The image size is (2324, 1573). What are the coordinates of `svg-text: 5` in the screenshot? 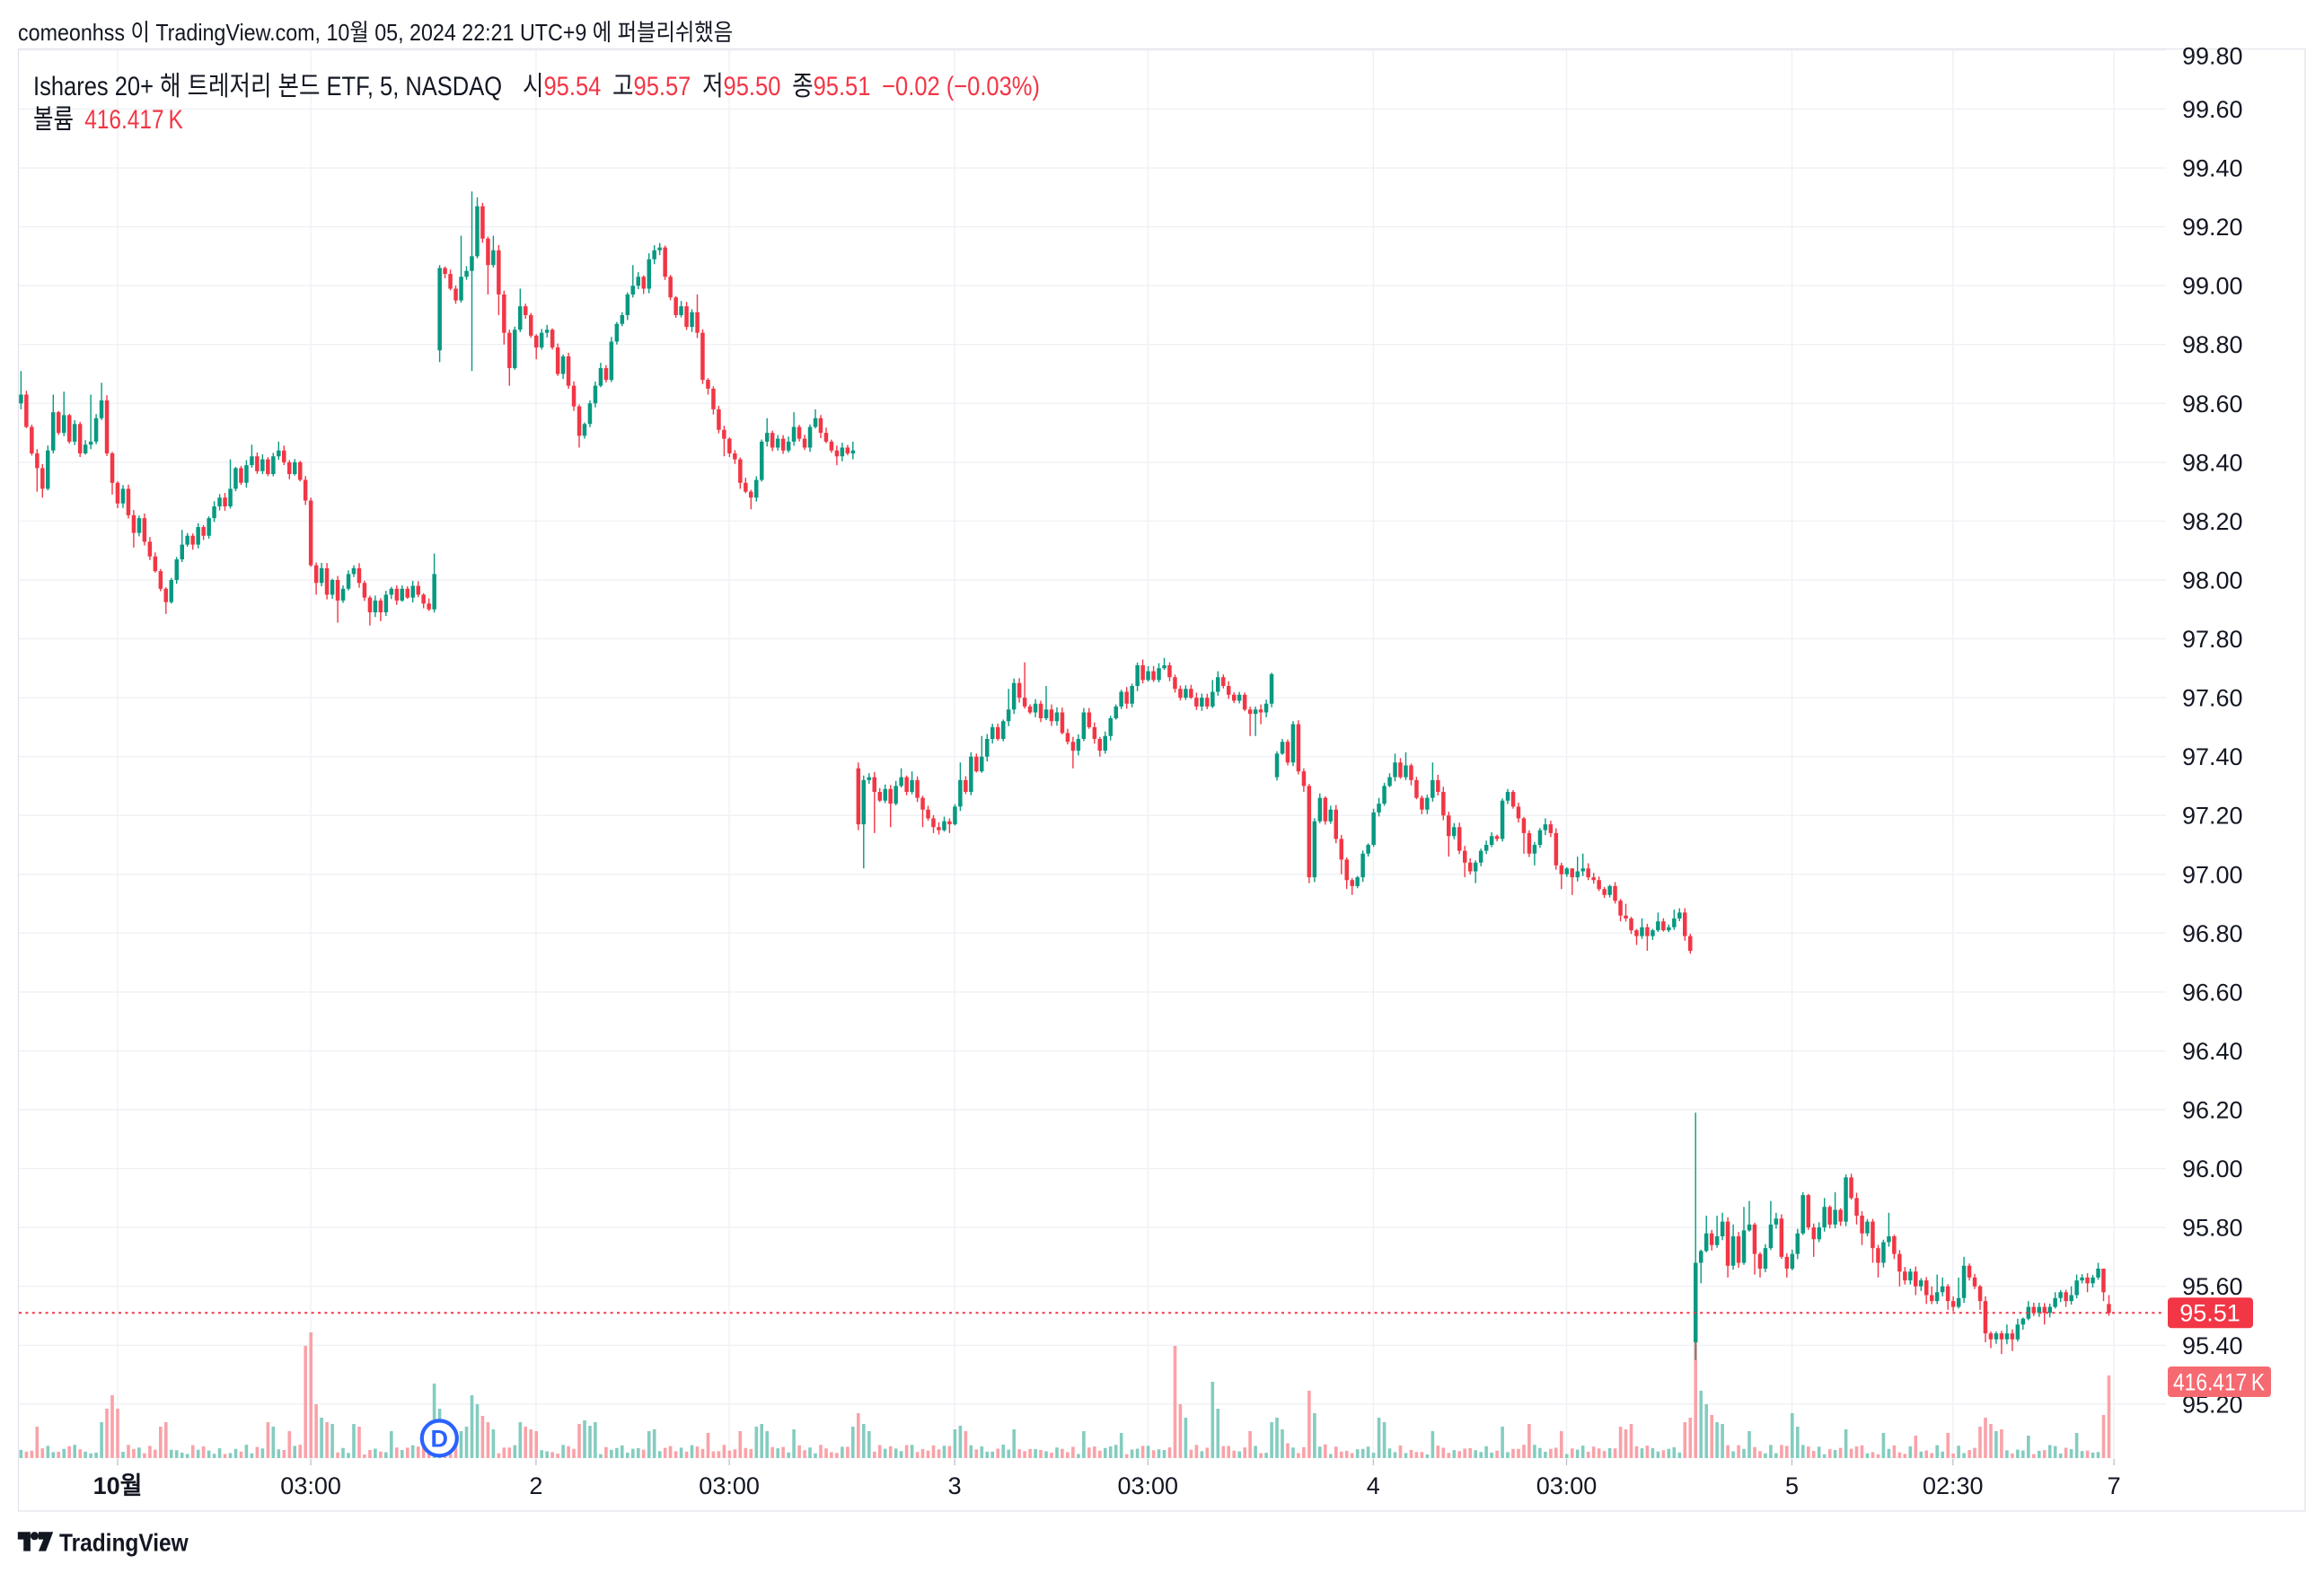 It's located at (1792, 1485).